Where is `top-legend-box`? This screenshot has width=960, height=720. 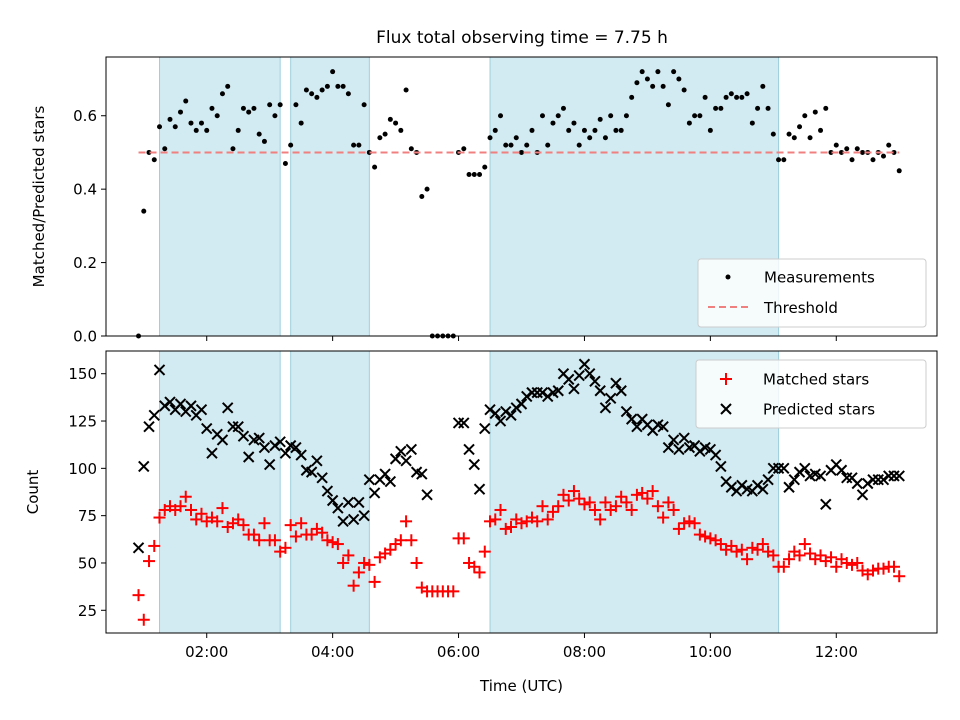 top-legend-box is located at coordinates (812, 293).